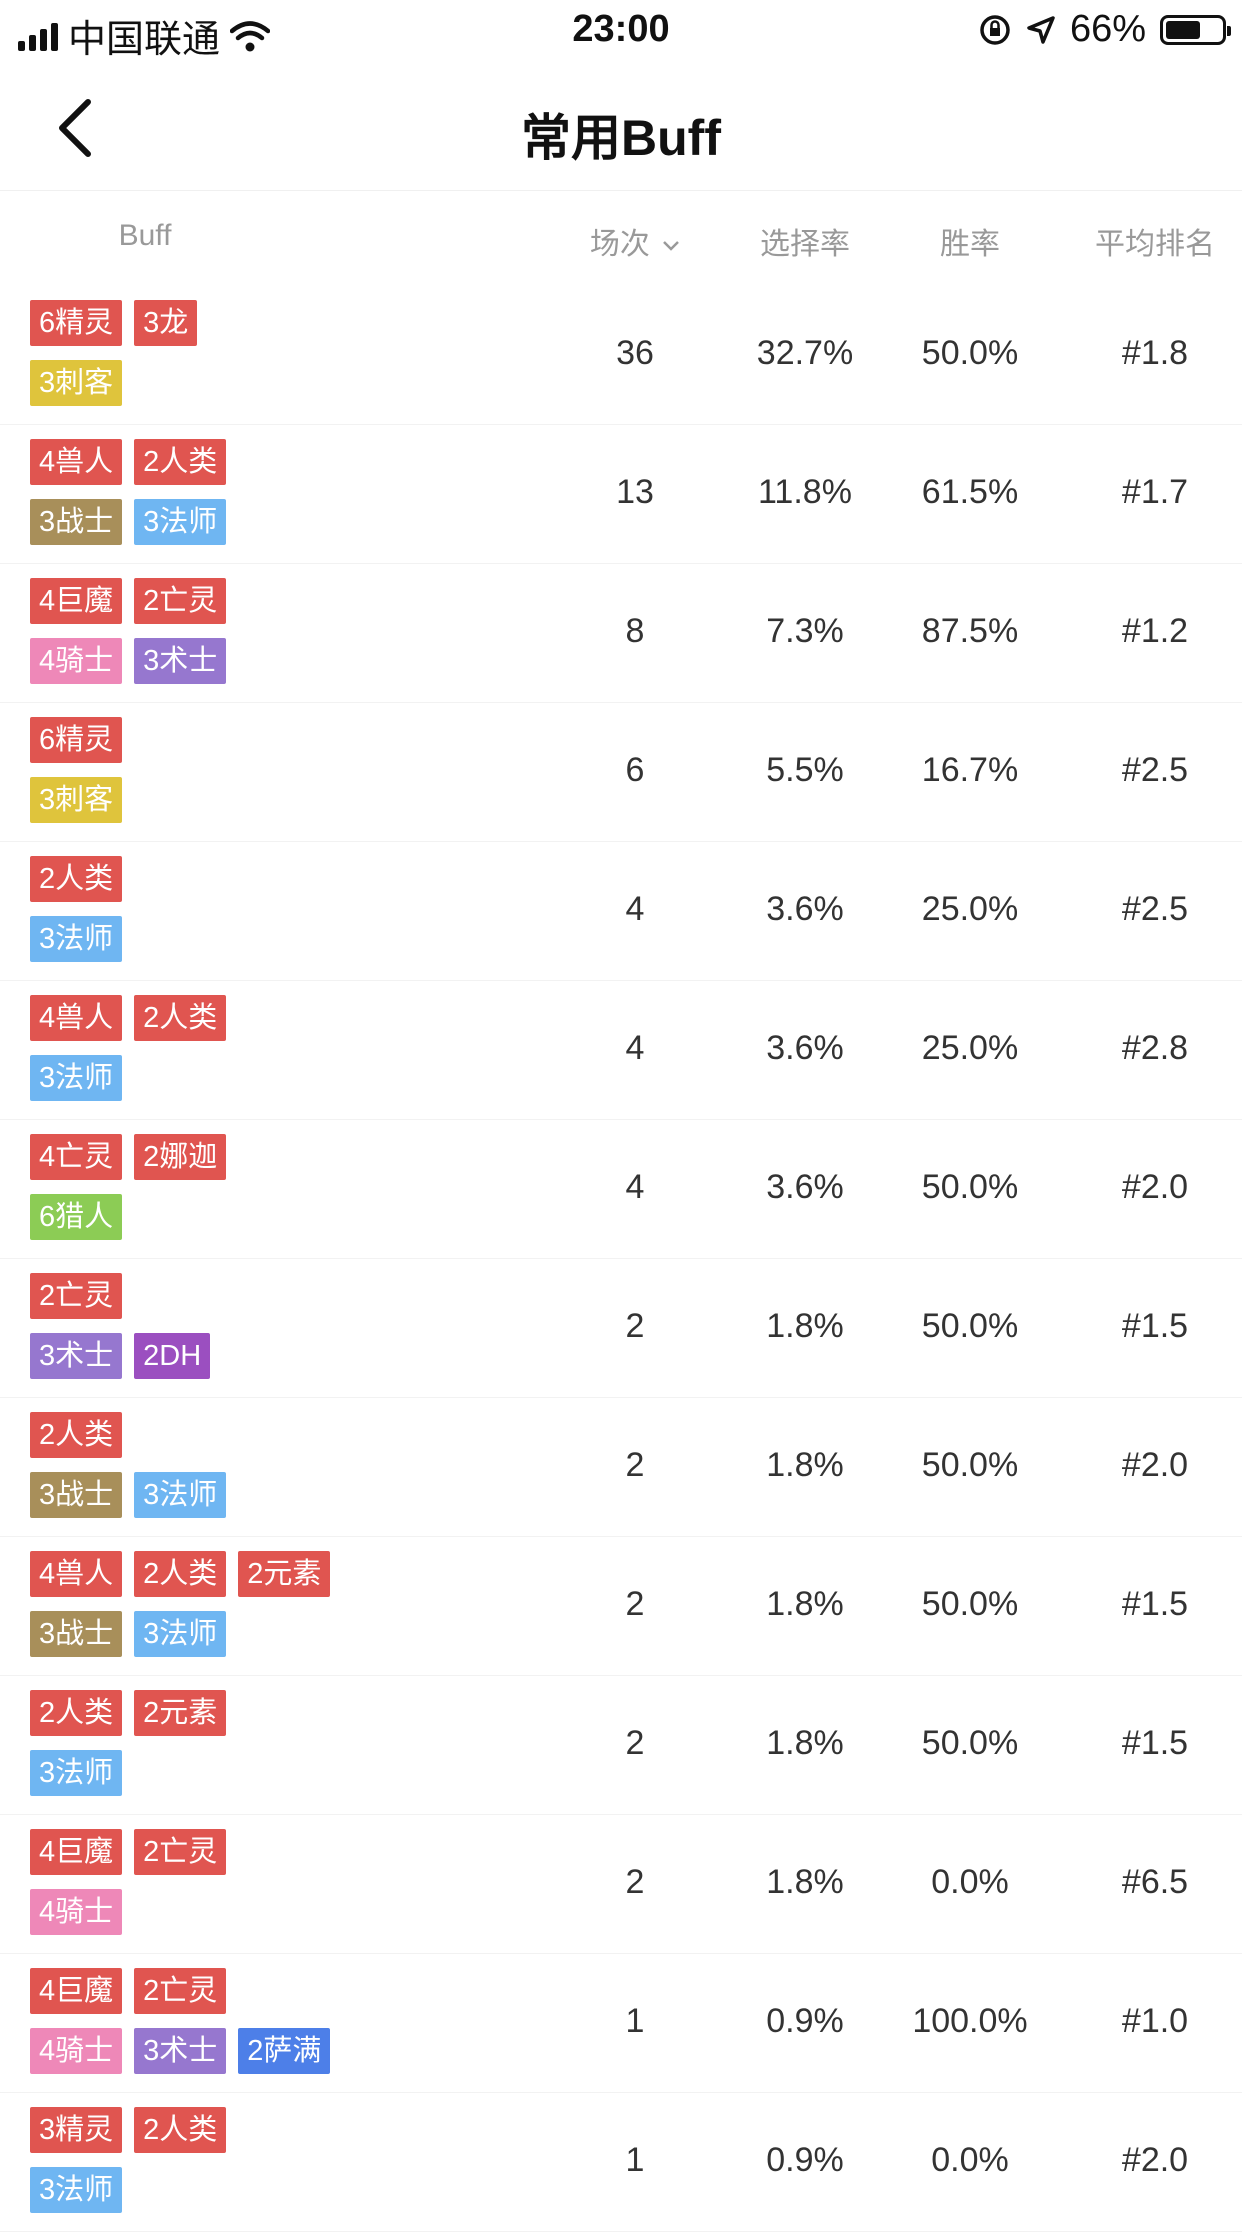 The width and height of the screenshot is (1242, 2232). Describe the element at coordinates (172, 1356) in the screenshot. I see `buff-tag: 2DH` at that location.